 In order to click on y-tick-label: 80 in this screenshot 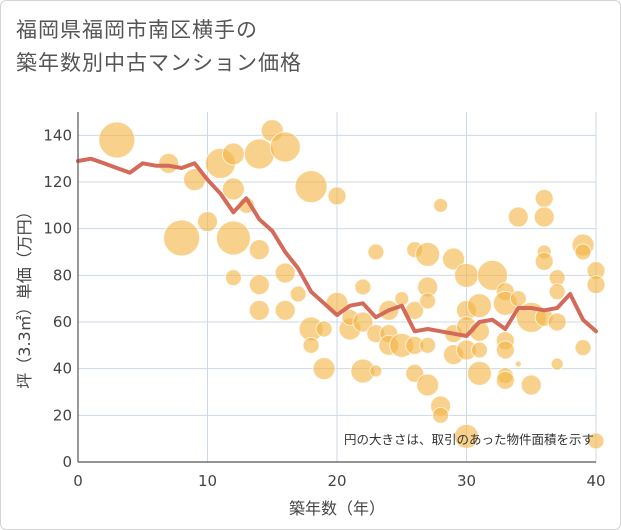, I will do `click(62, 275)`.